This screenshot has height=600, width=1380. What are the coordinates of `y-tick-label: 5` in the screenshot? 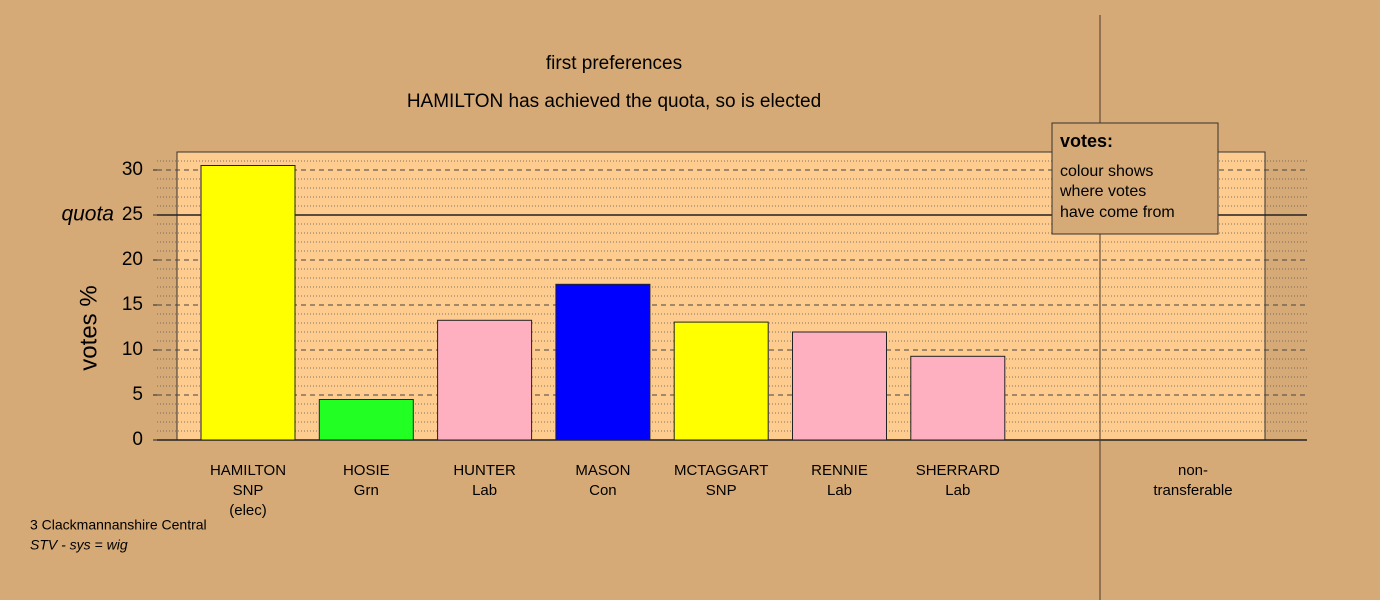 It's located at (137, 394).